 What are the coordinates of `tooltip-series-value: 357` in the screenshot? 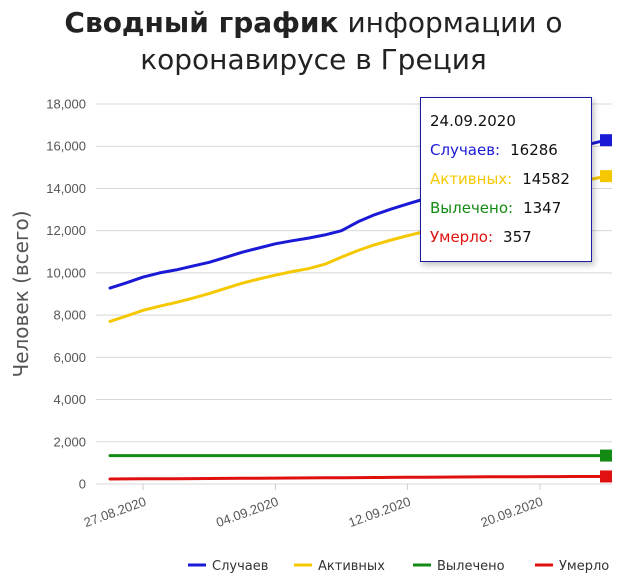 It's located at (517, 237).